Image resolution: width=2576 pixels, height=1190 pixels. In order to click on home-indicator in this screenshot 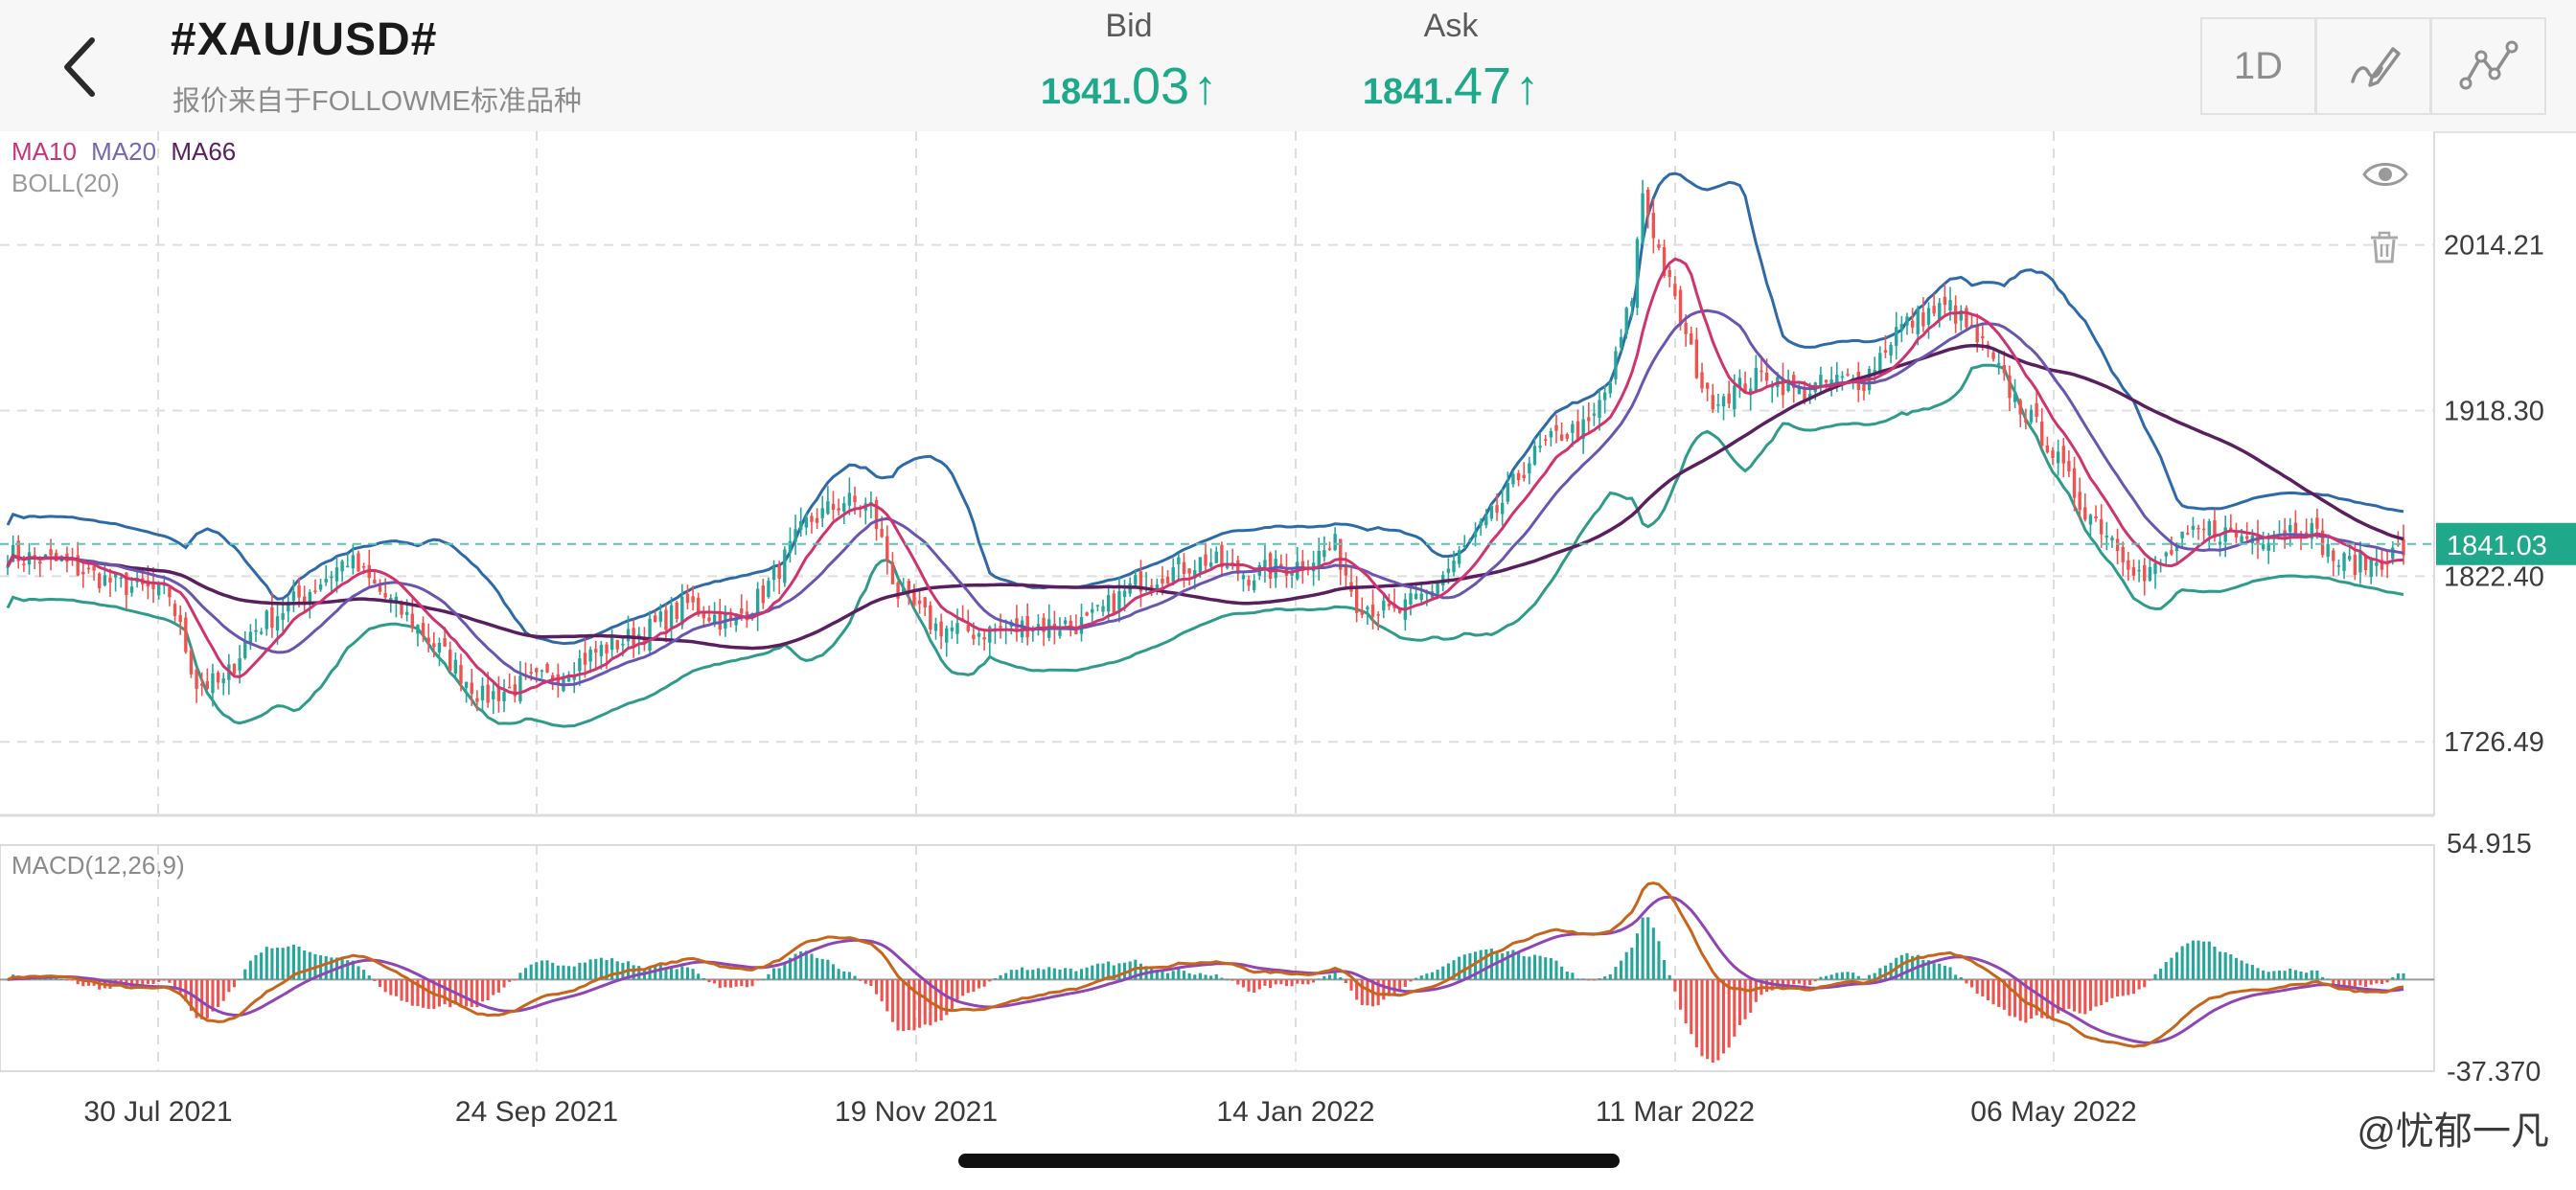, I will do `click(1289, 1161)`.